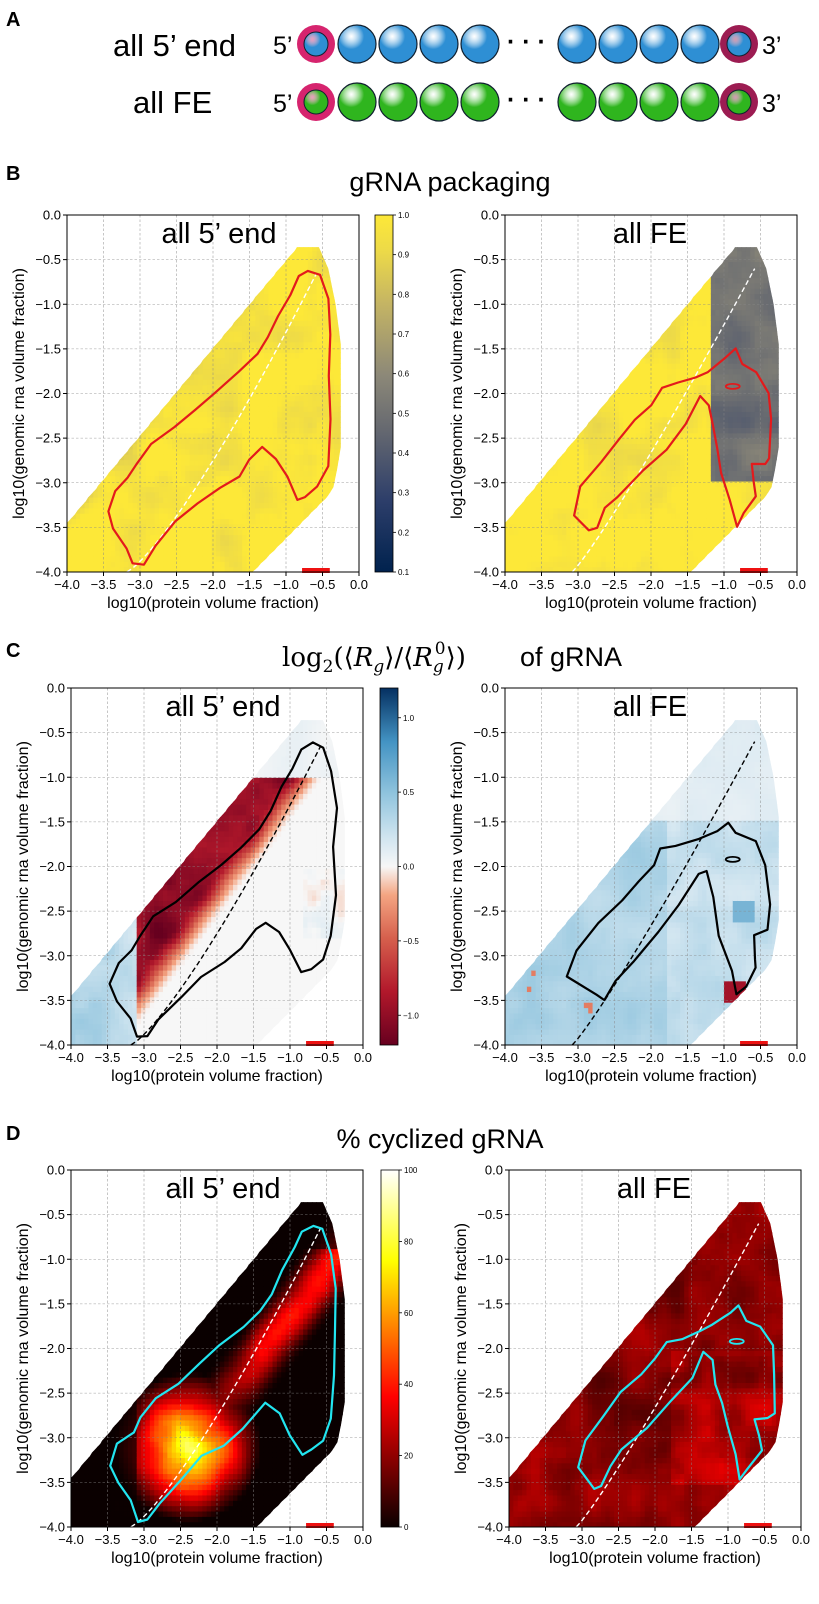 The height and width of the screenshot is (1604, 819). Describe the element at coordinates (490, 1259) in the screenshot. I see `y-tick-label: −1.0` at that location.